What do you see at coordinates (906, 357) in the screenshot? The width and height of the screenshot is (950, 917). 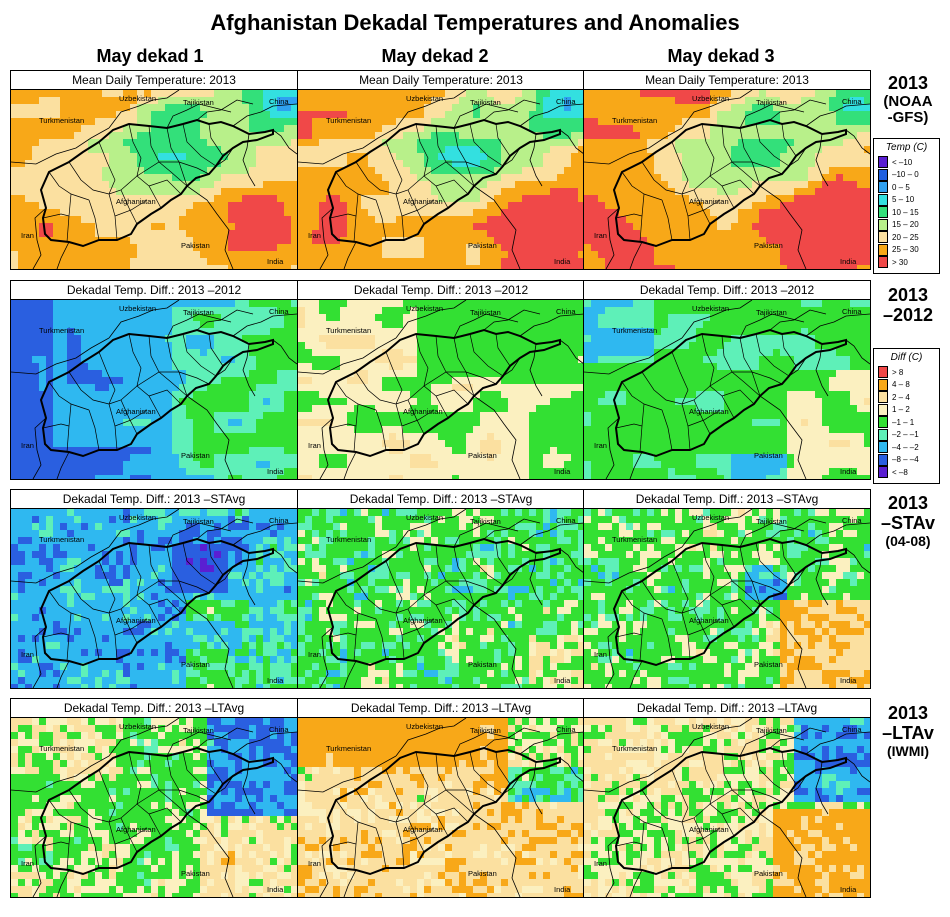 I see `legend-difference-title: Diff (C)` at bounding box center [906, 357].